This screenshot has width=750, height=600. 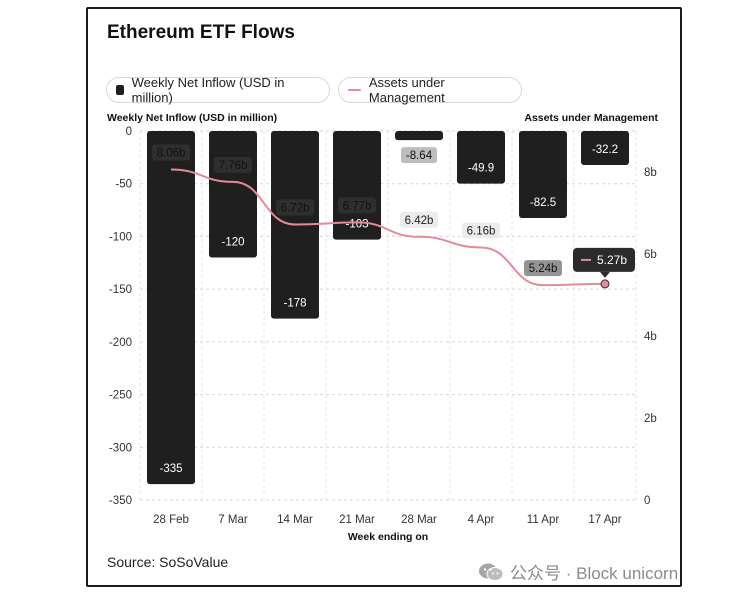 What do you see at coordinates (650, 173) in the screenshot?
I see `y2-tick-label: 8b` at bounding box center [650, 173].